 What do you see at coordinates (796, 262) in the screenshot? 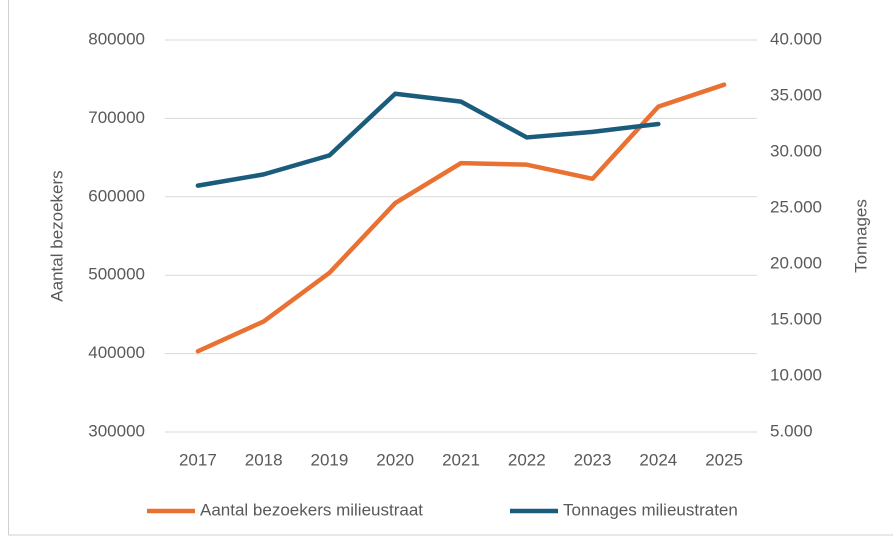
I see `y2-tick-label: 20.000` at bounding box center [796, 262].